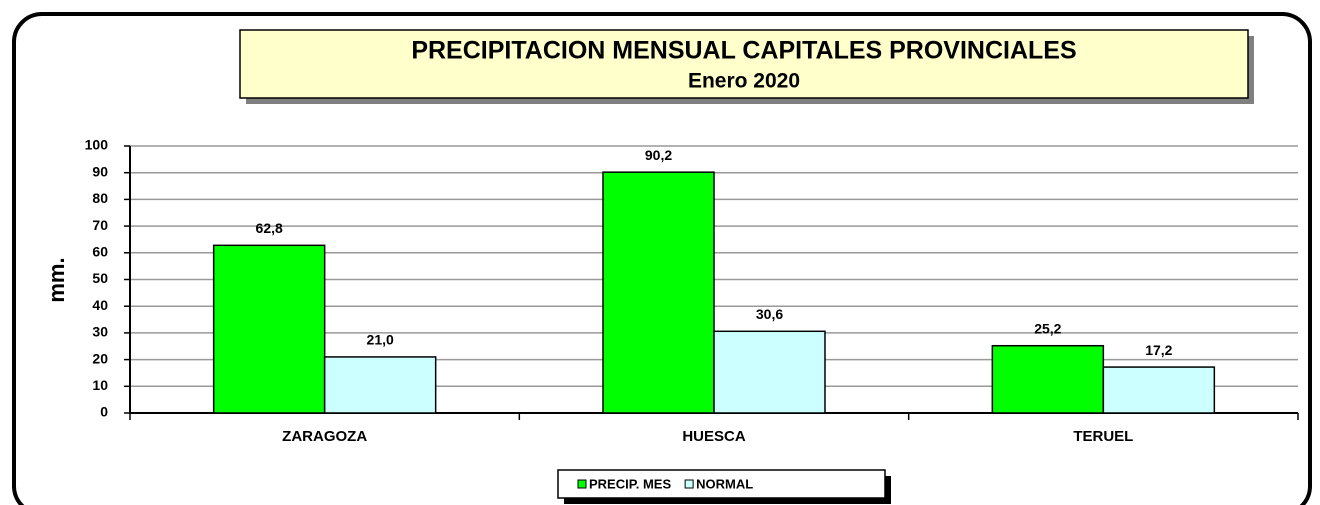 The height and width of the screenshot is (505, 1320). What do you see at coordinates (714, 436) in the screenshot?
I see `x-tick-label: HUESCA` at bounding box center [714, 436].